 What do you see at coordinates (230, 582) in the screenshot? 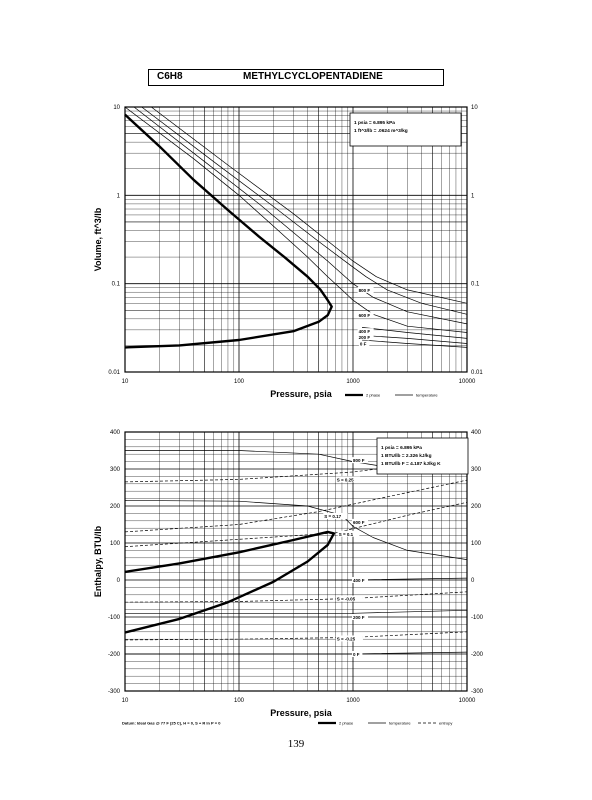
I see `two-phase-curve` at bounding box center [230, 582].